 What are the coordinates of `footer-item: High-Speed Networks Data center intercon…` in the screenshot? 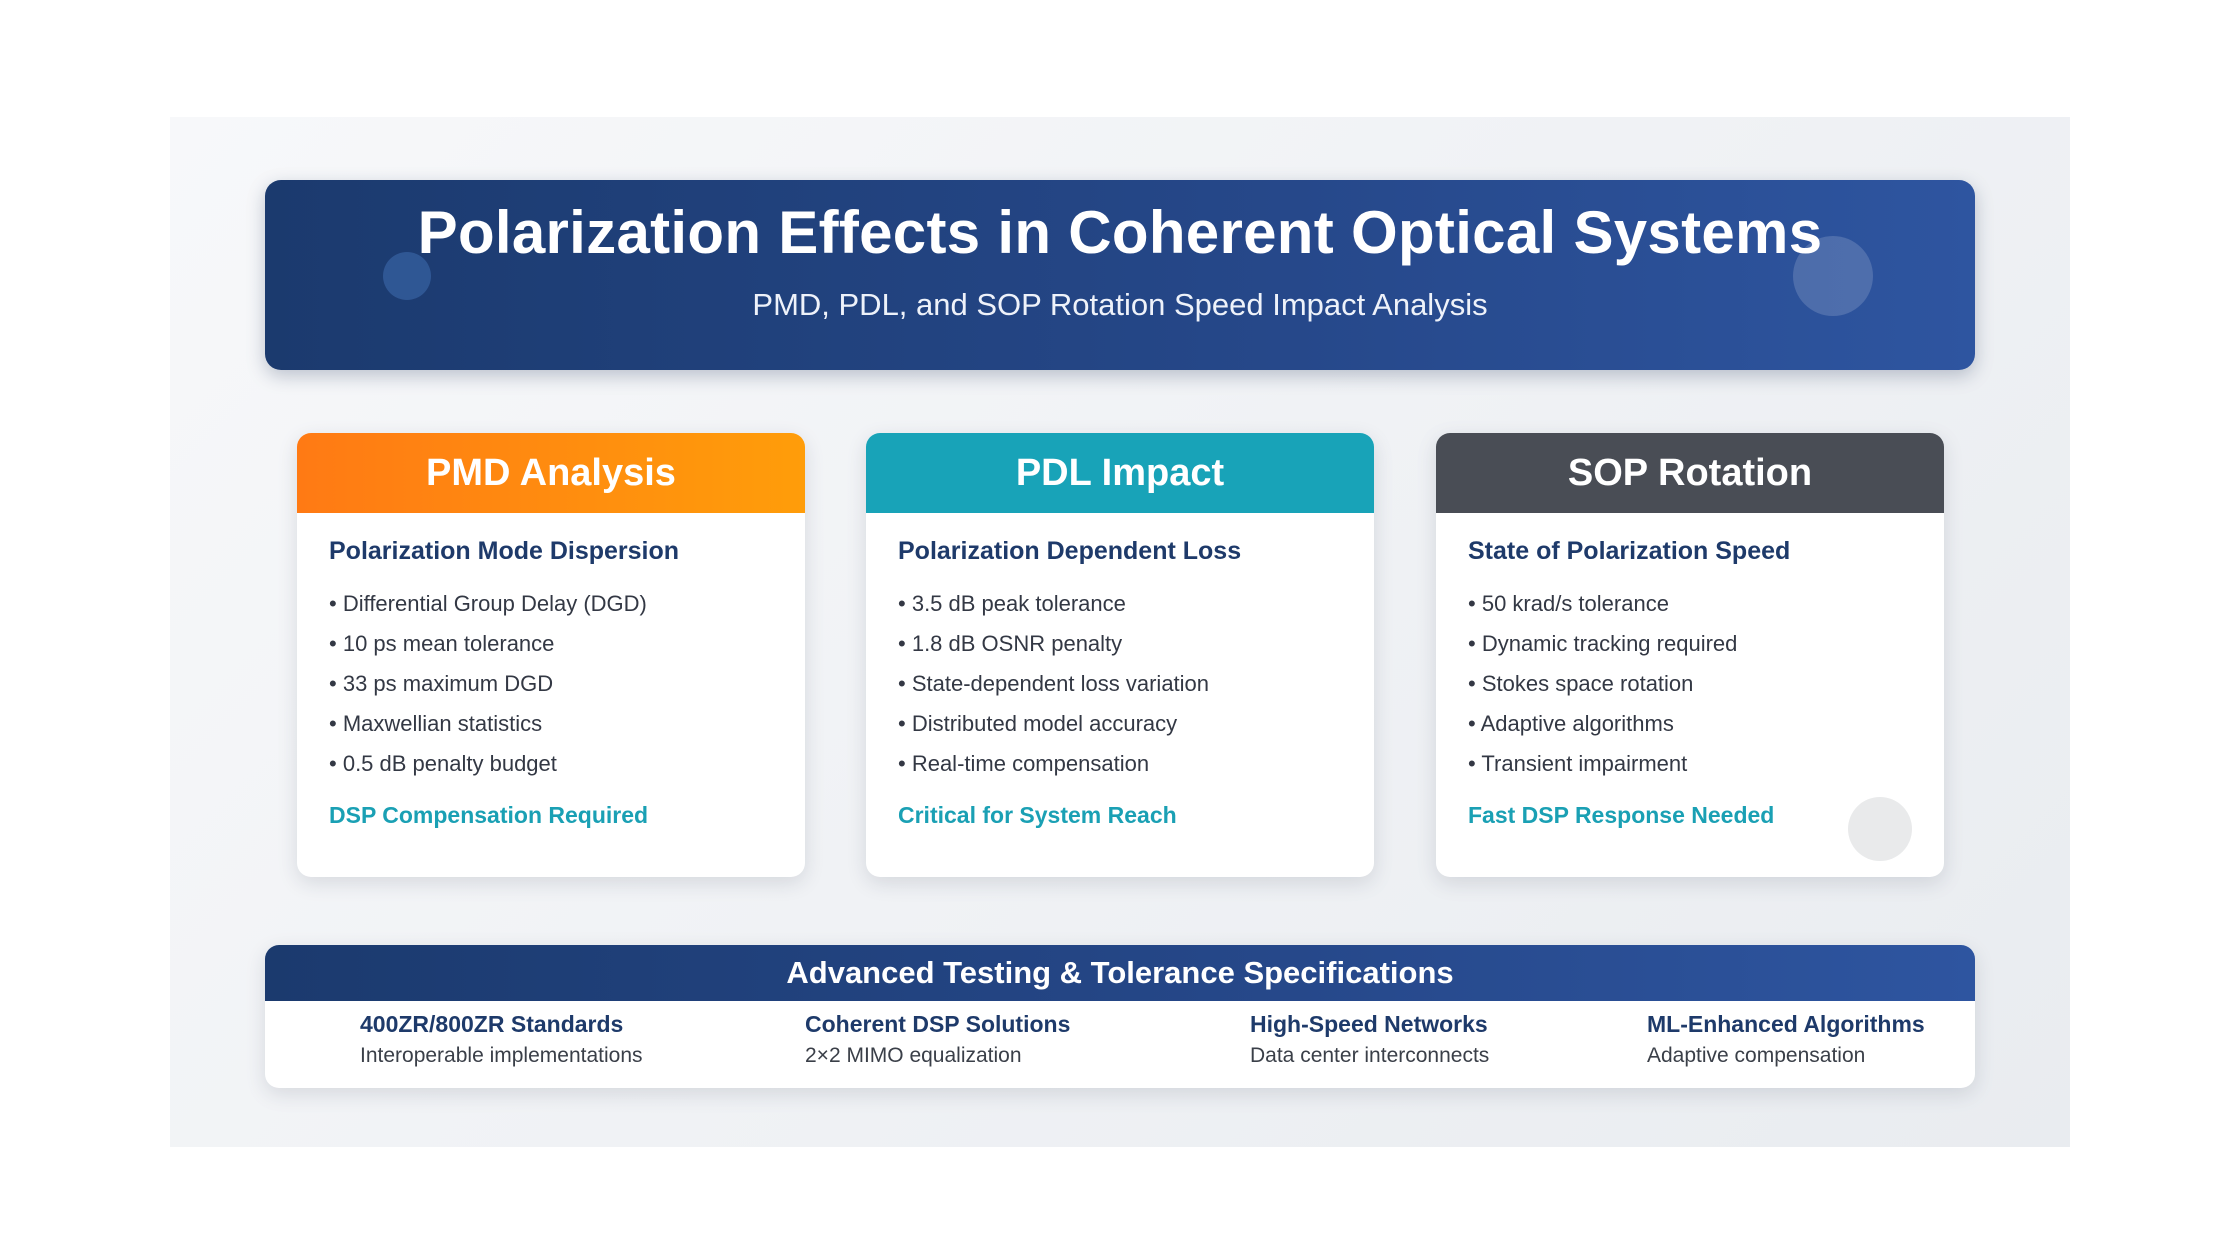 It's located at (1369, 1039).